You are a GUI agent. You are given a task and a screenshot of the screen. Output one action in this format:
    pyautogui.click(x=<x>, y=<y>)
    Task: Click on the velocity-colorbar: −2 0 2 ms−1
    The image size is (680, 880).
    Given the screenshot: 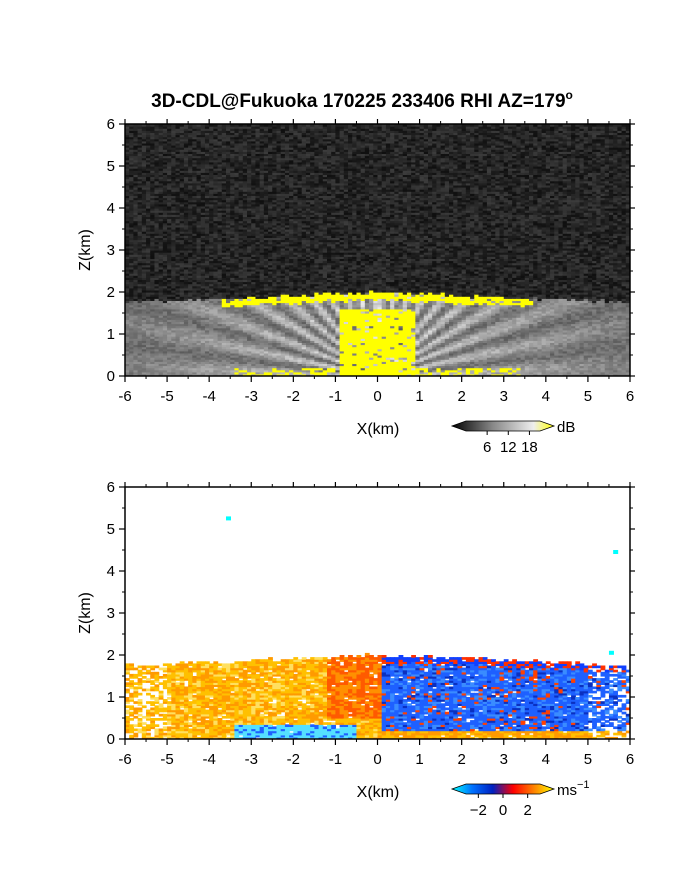 What is the action you would take?
    pyautogui.click(x=520, y=799)
    